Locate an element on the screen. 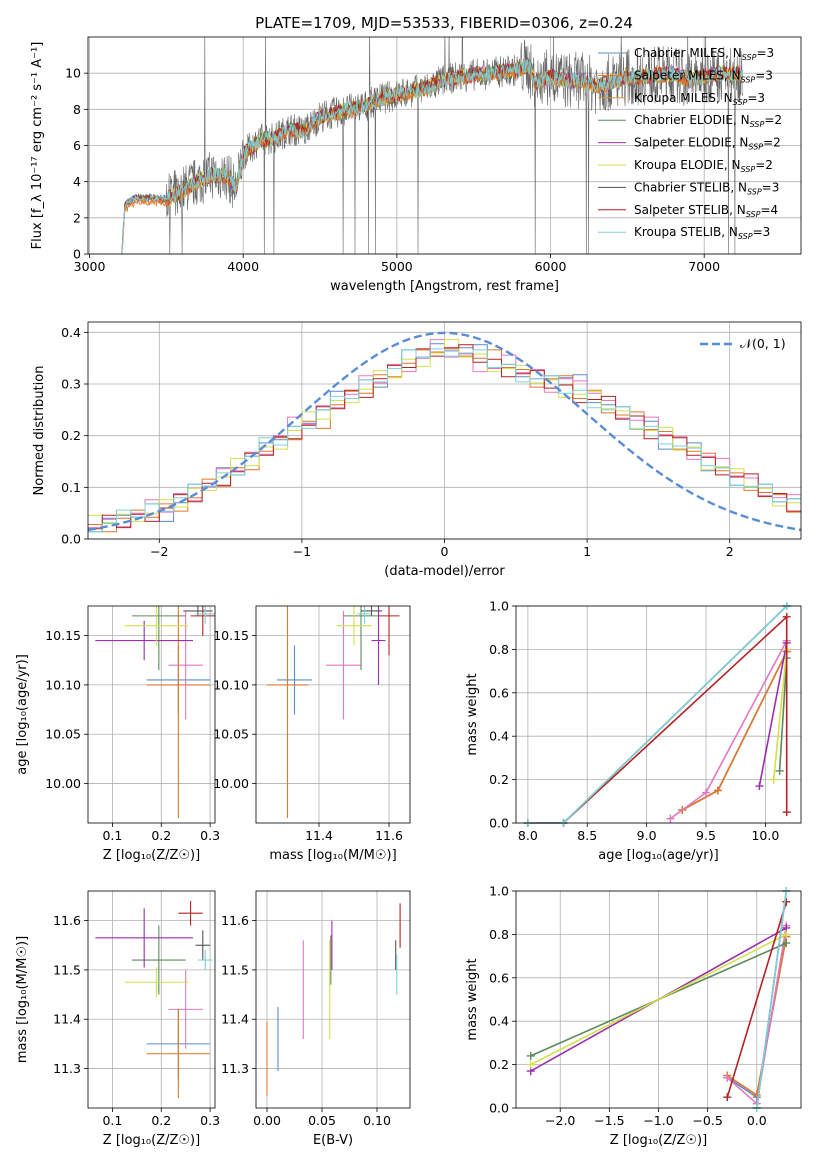 The height and width of the screenshot is (1170, 819). legend-label: Salpeter ELODIE, NSSP=2 is located at coordinates (707, 144).